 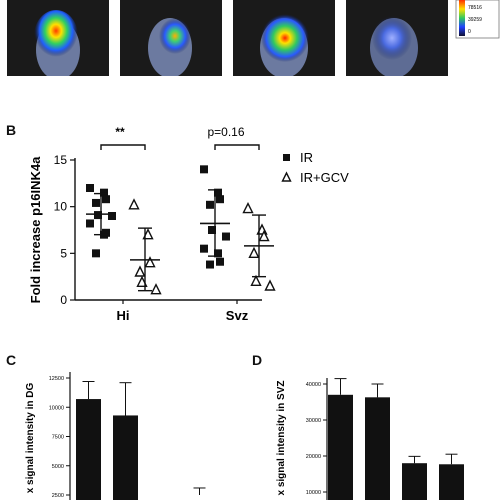 What do you see at coordinates (306, 157) in the screenshot?
I see `legend-label-ir: IR` at bounding box center [306, 157].